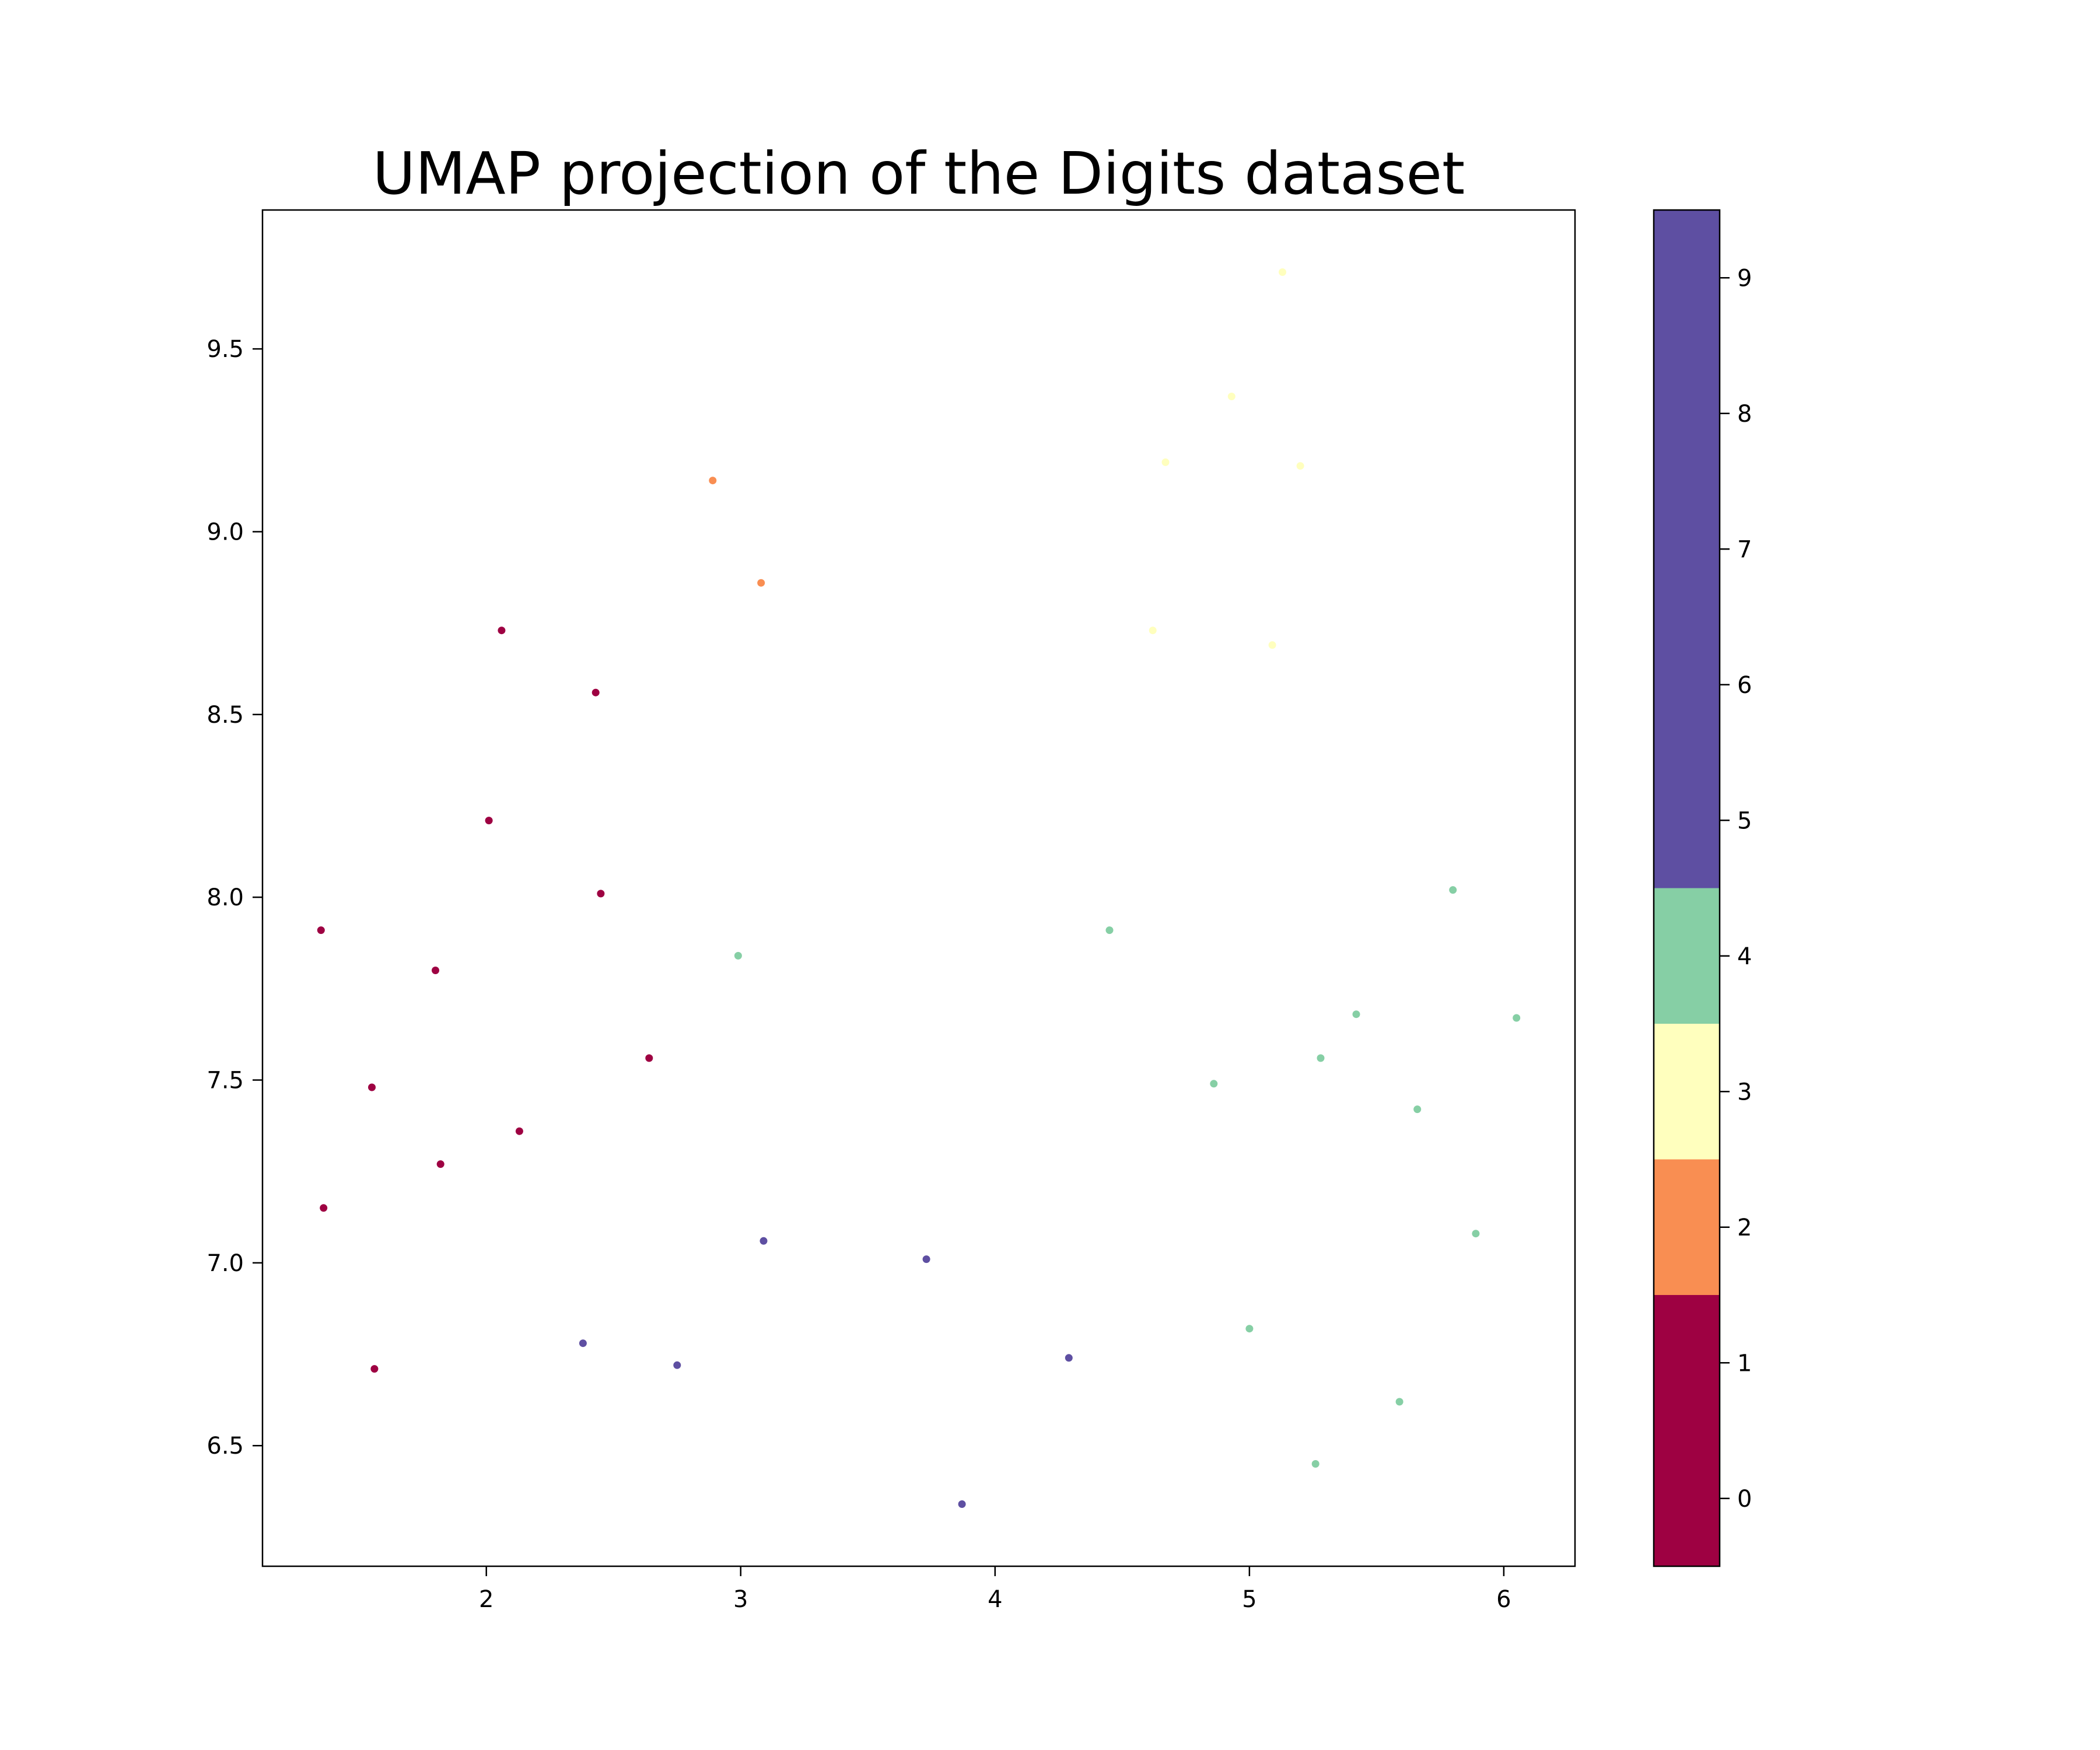 The width and height of the screenshot is (2100, 1750). I want to click on y-tick-label: 6.5, so click(225, 1447).